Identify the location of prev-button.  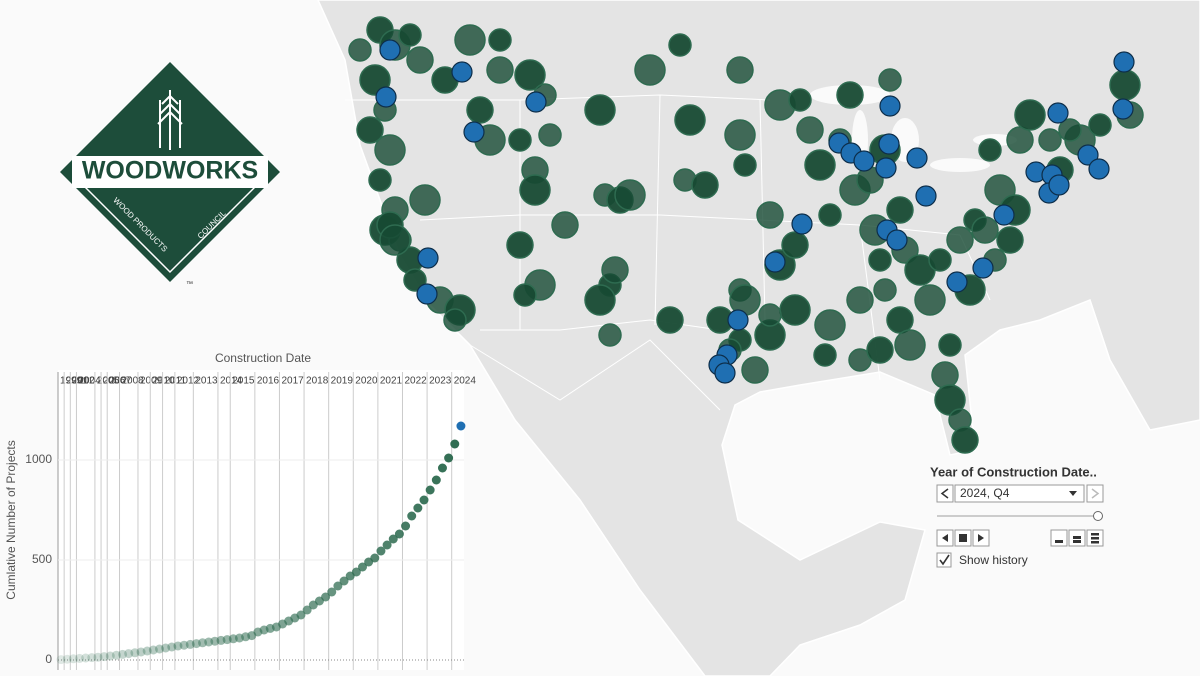
(945, 493).